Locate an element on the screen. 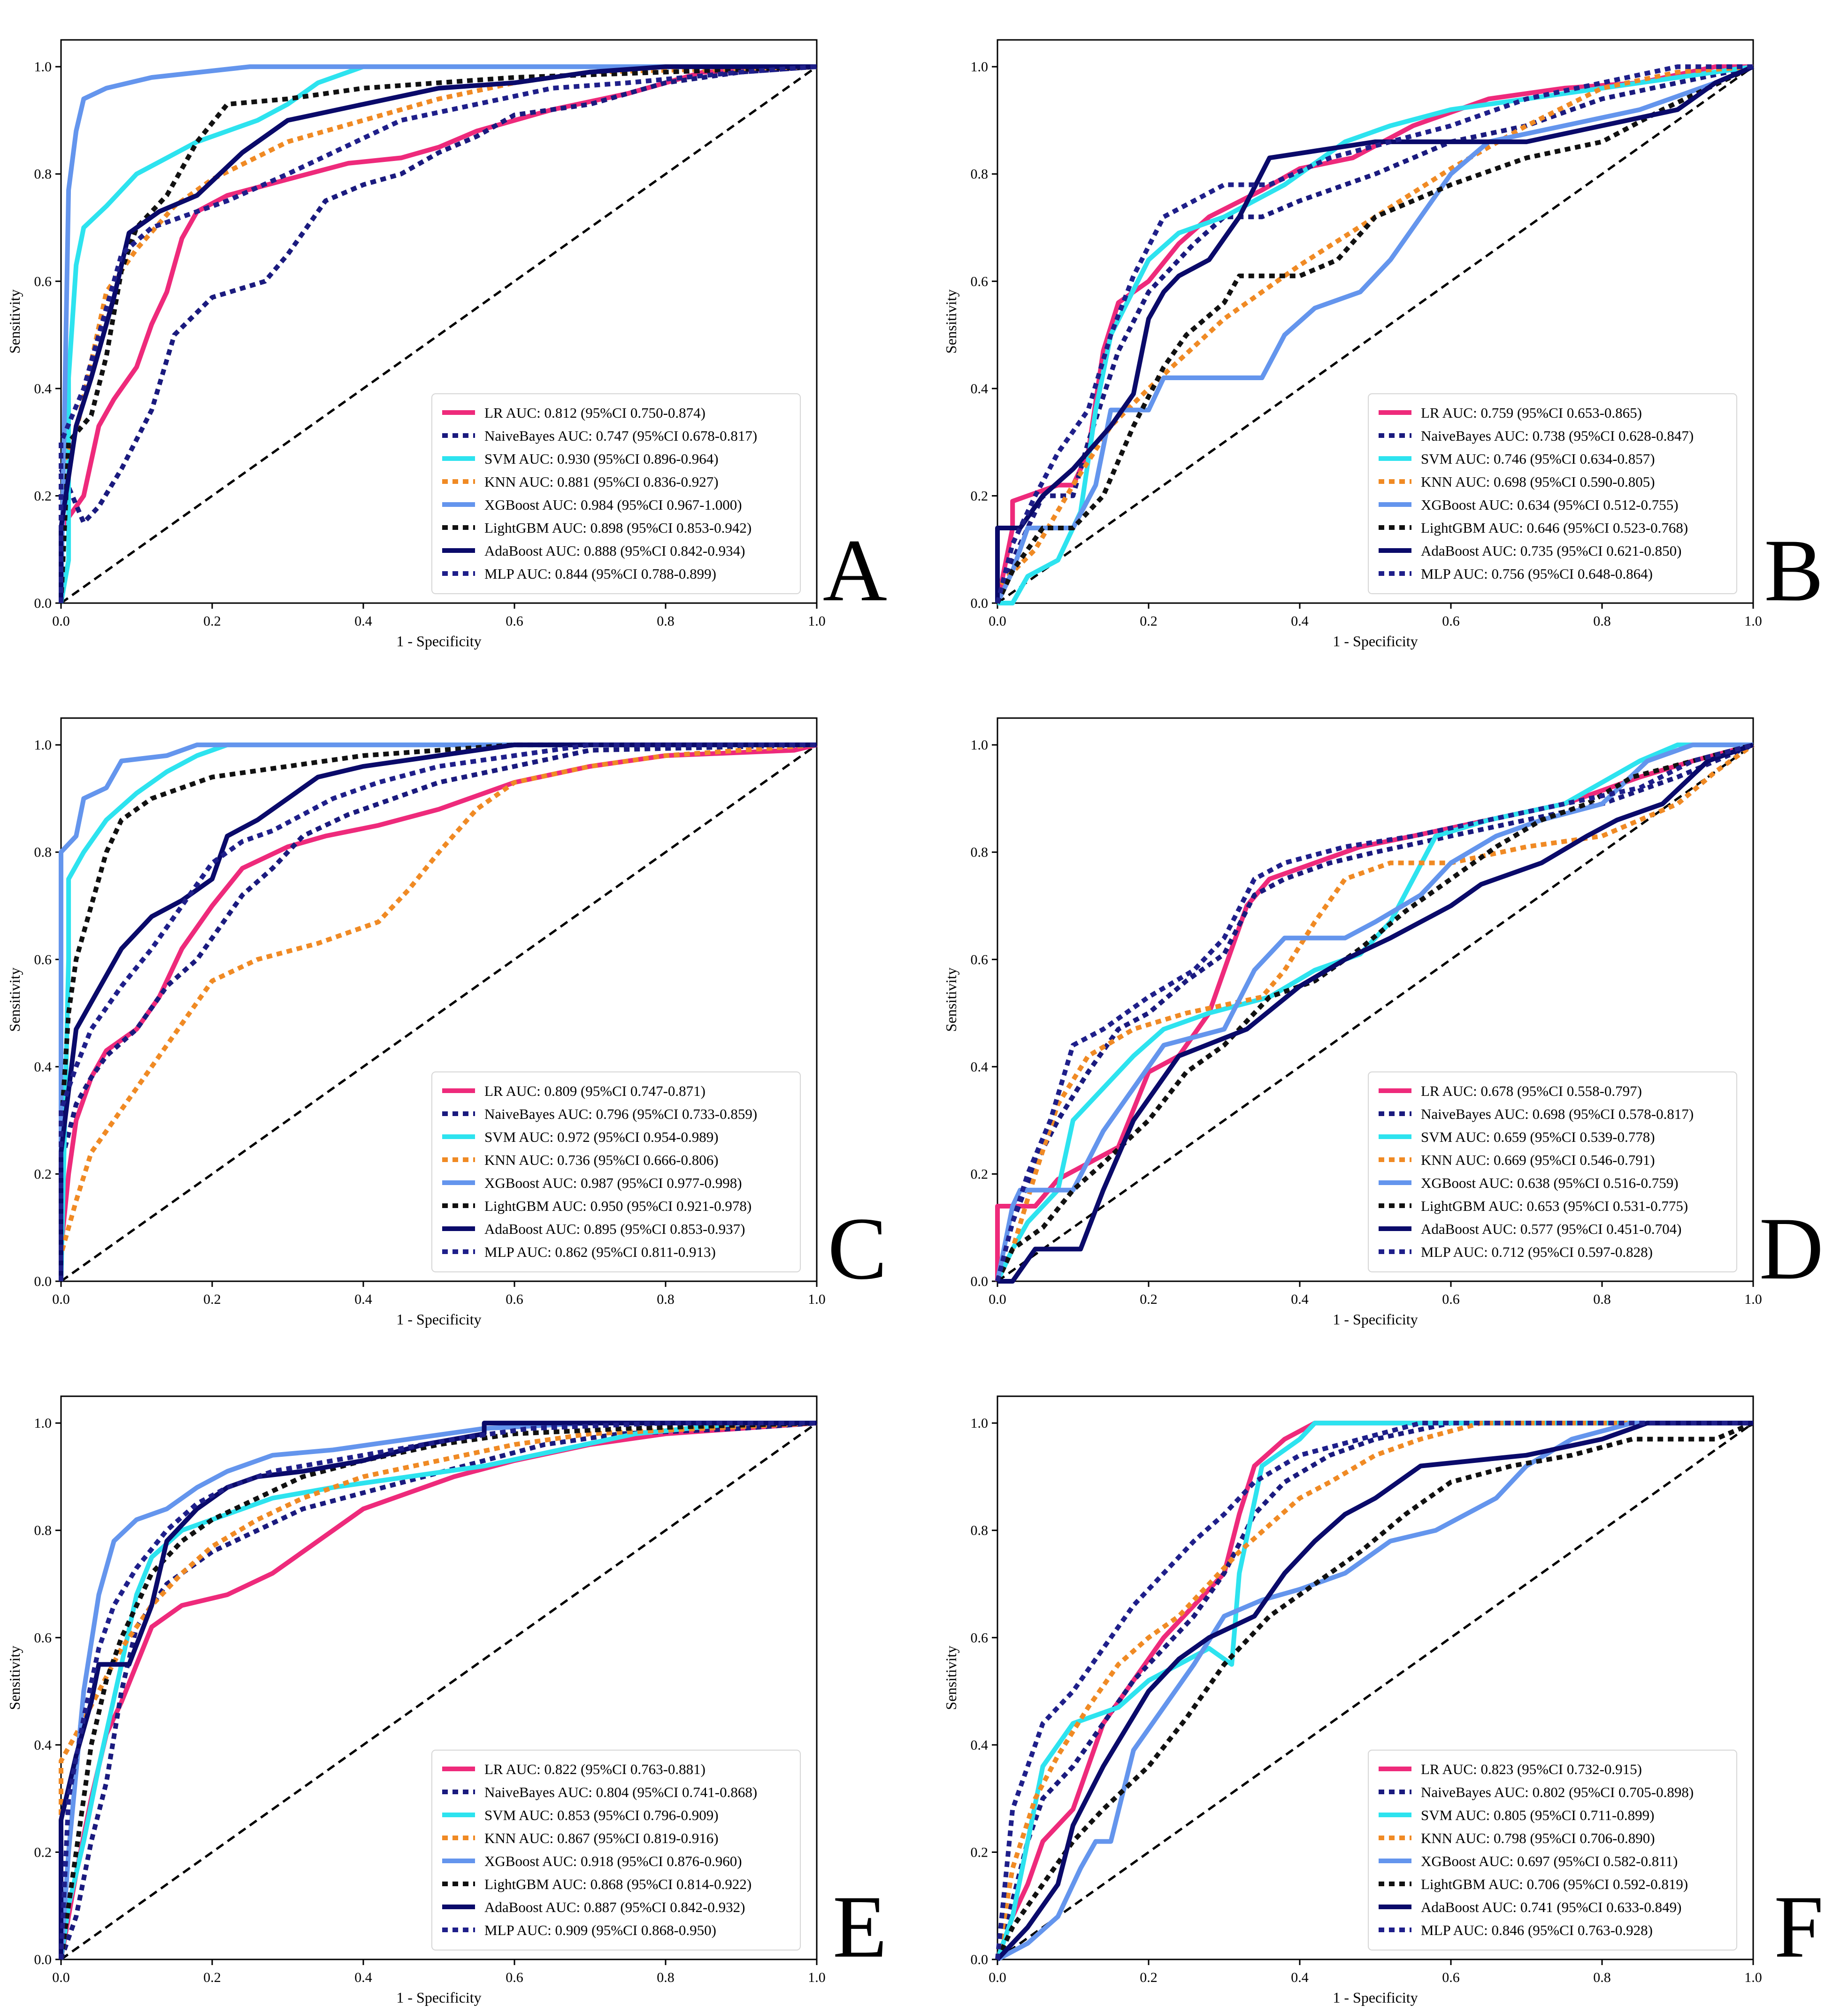 The width and height of the screenshot is (1848, 2012). legend-entry: AdaBoost AUC: 0.577 (95%CI 0.451-0.704) is located at coordinates (1551, 1229).